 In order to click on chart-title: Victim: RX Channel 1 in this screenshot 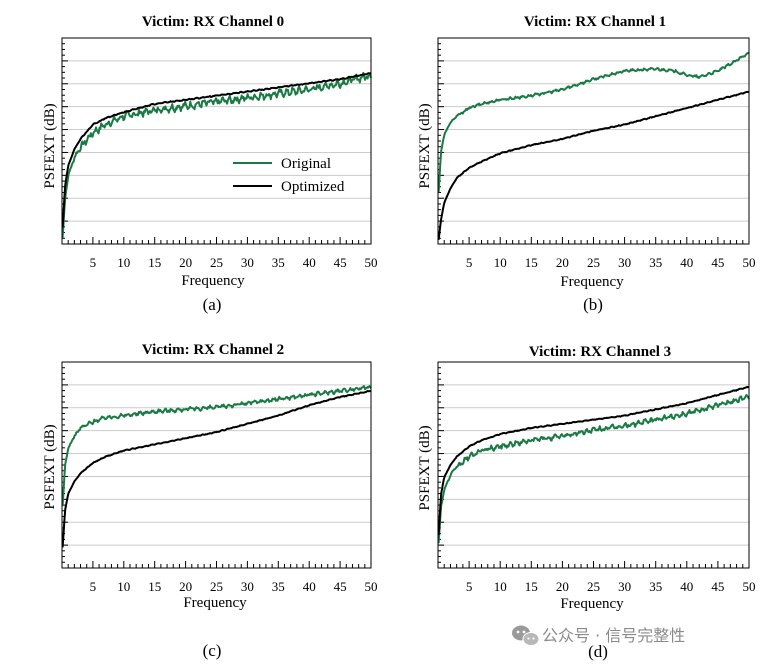, I will do `click(595, 22)`.